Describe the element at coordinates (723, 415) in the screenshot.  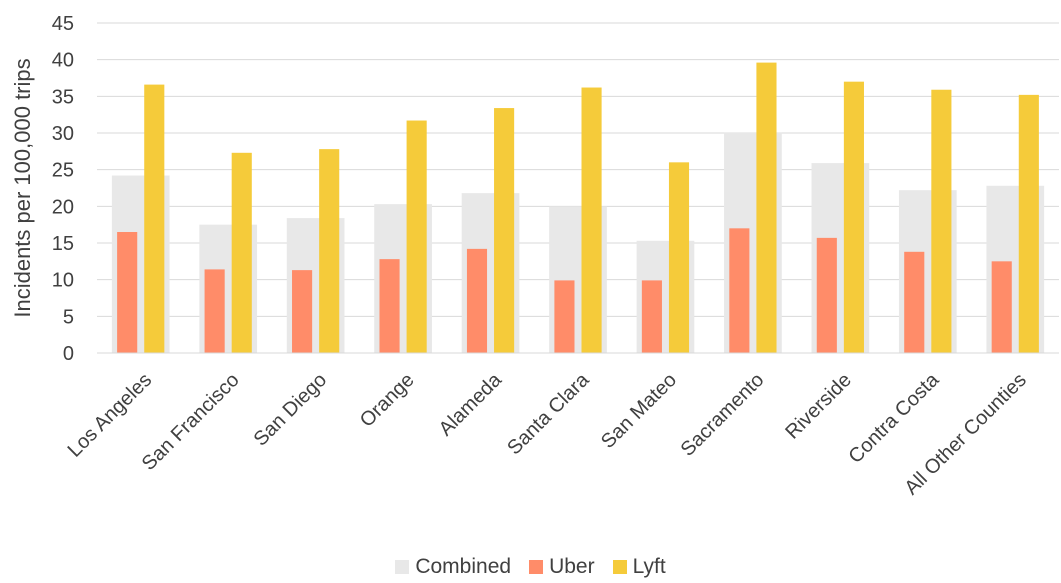
I see `x-tick-label: Sacramento` at that location.